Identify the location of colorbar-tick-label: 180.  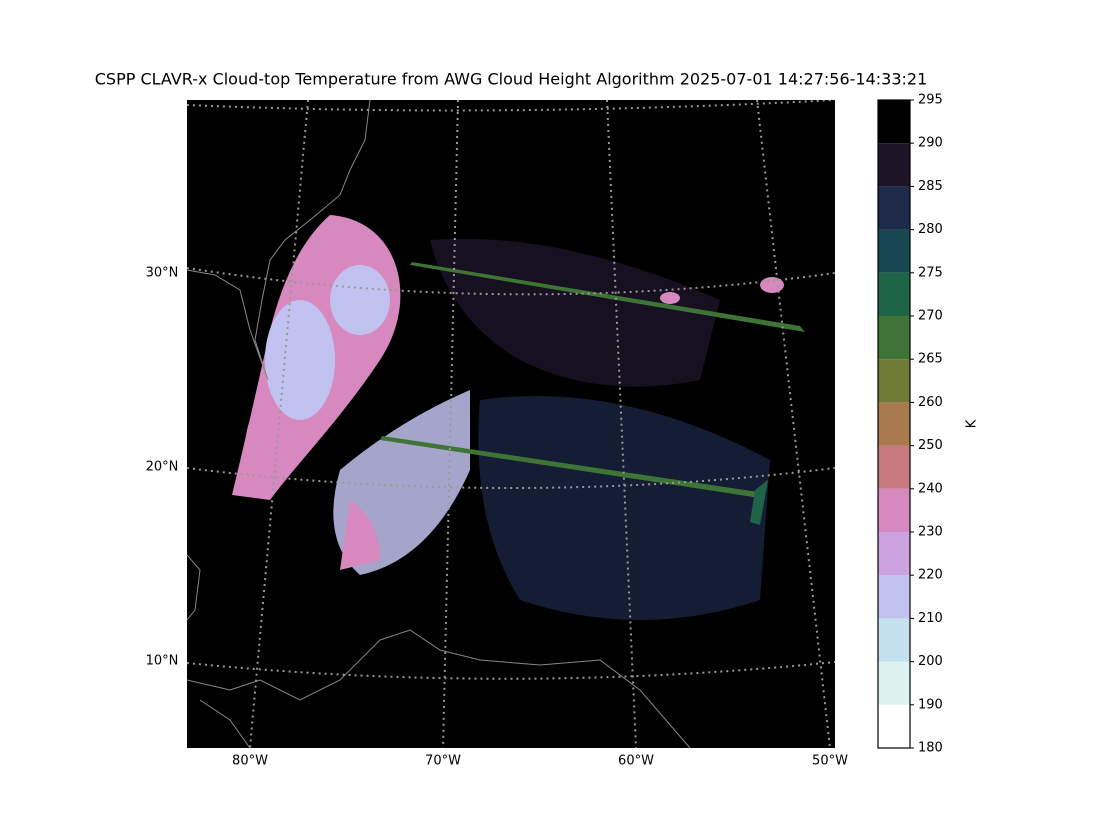
(930, 748).